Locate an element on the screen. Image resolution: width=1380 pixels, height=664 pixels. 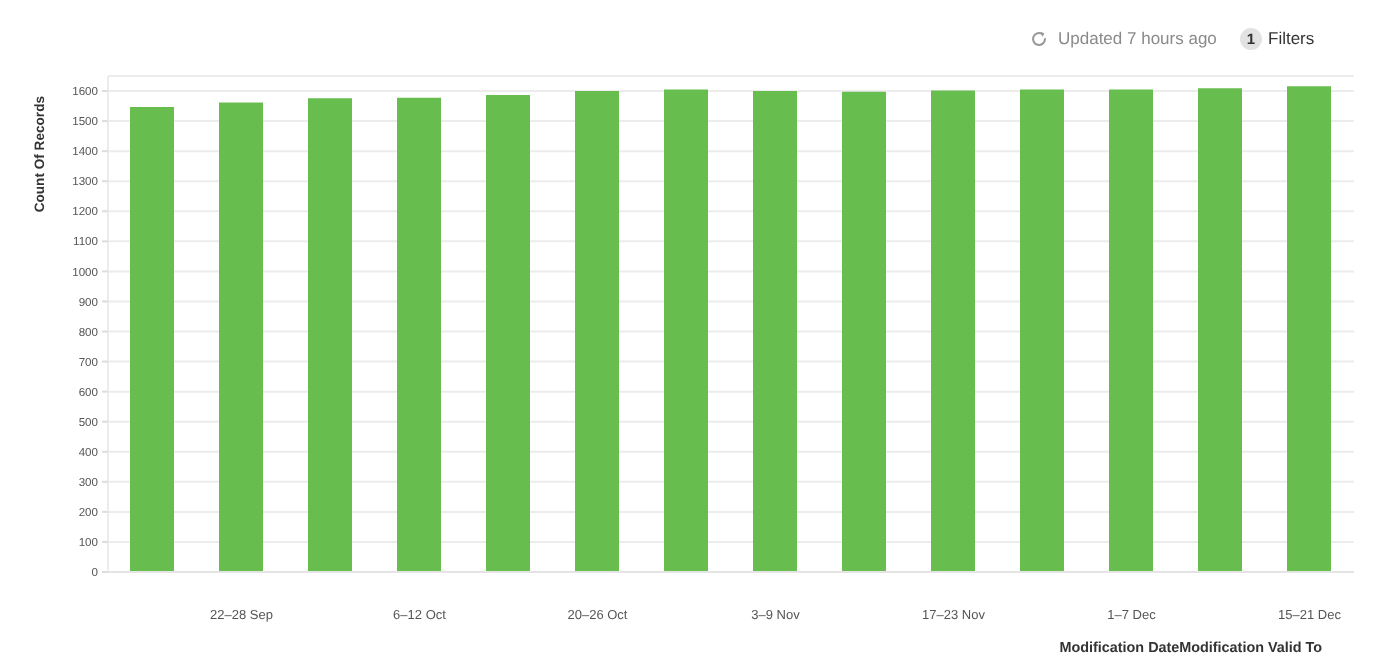
text: Updated 7 hours ago is located at coordinates (1137, 38).